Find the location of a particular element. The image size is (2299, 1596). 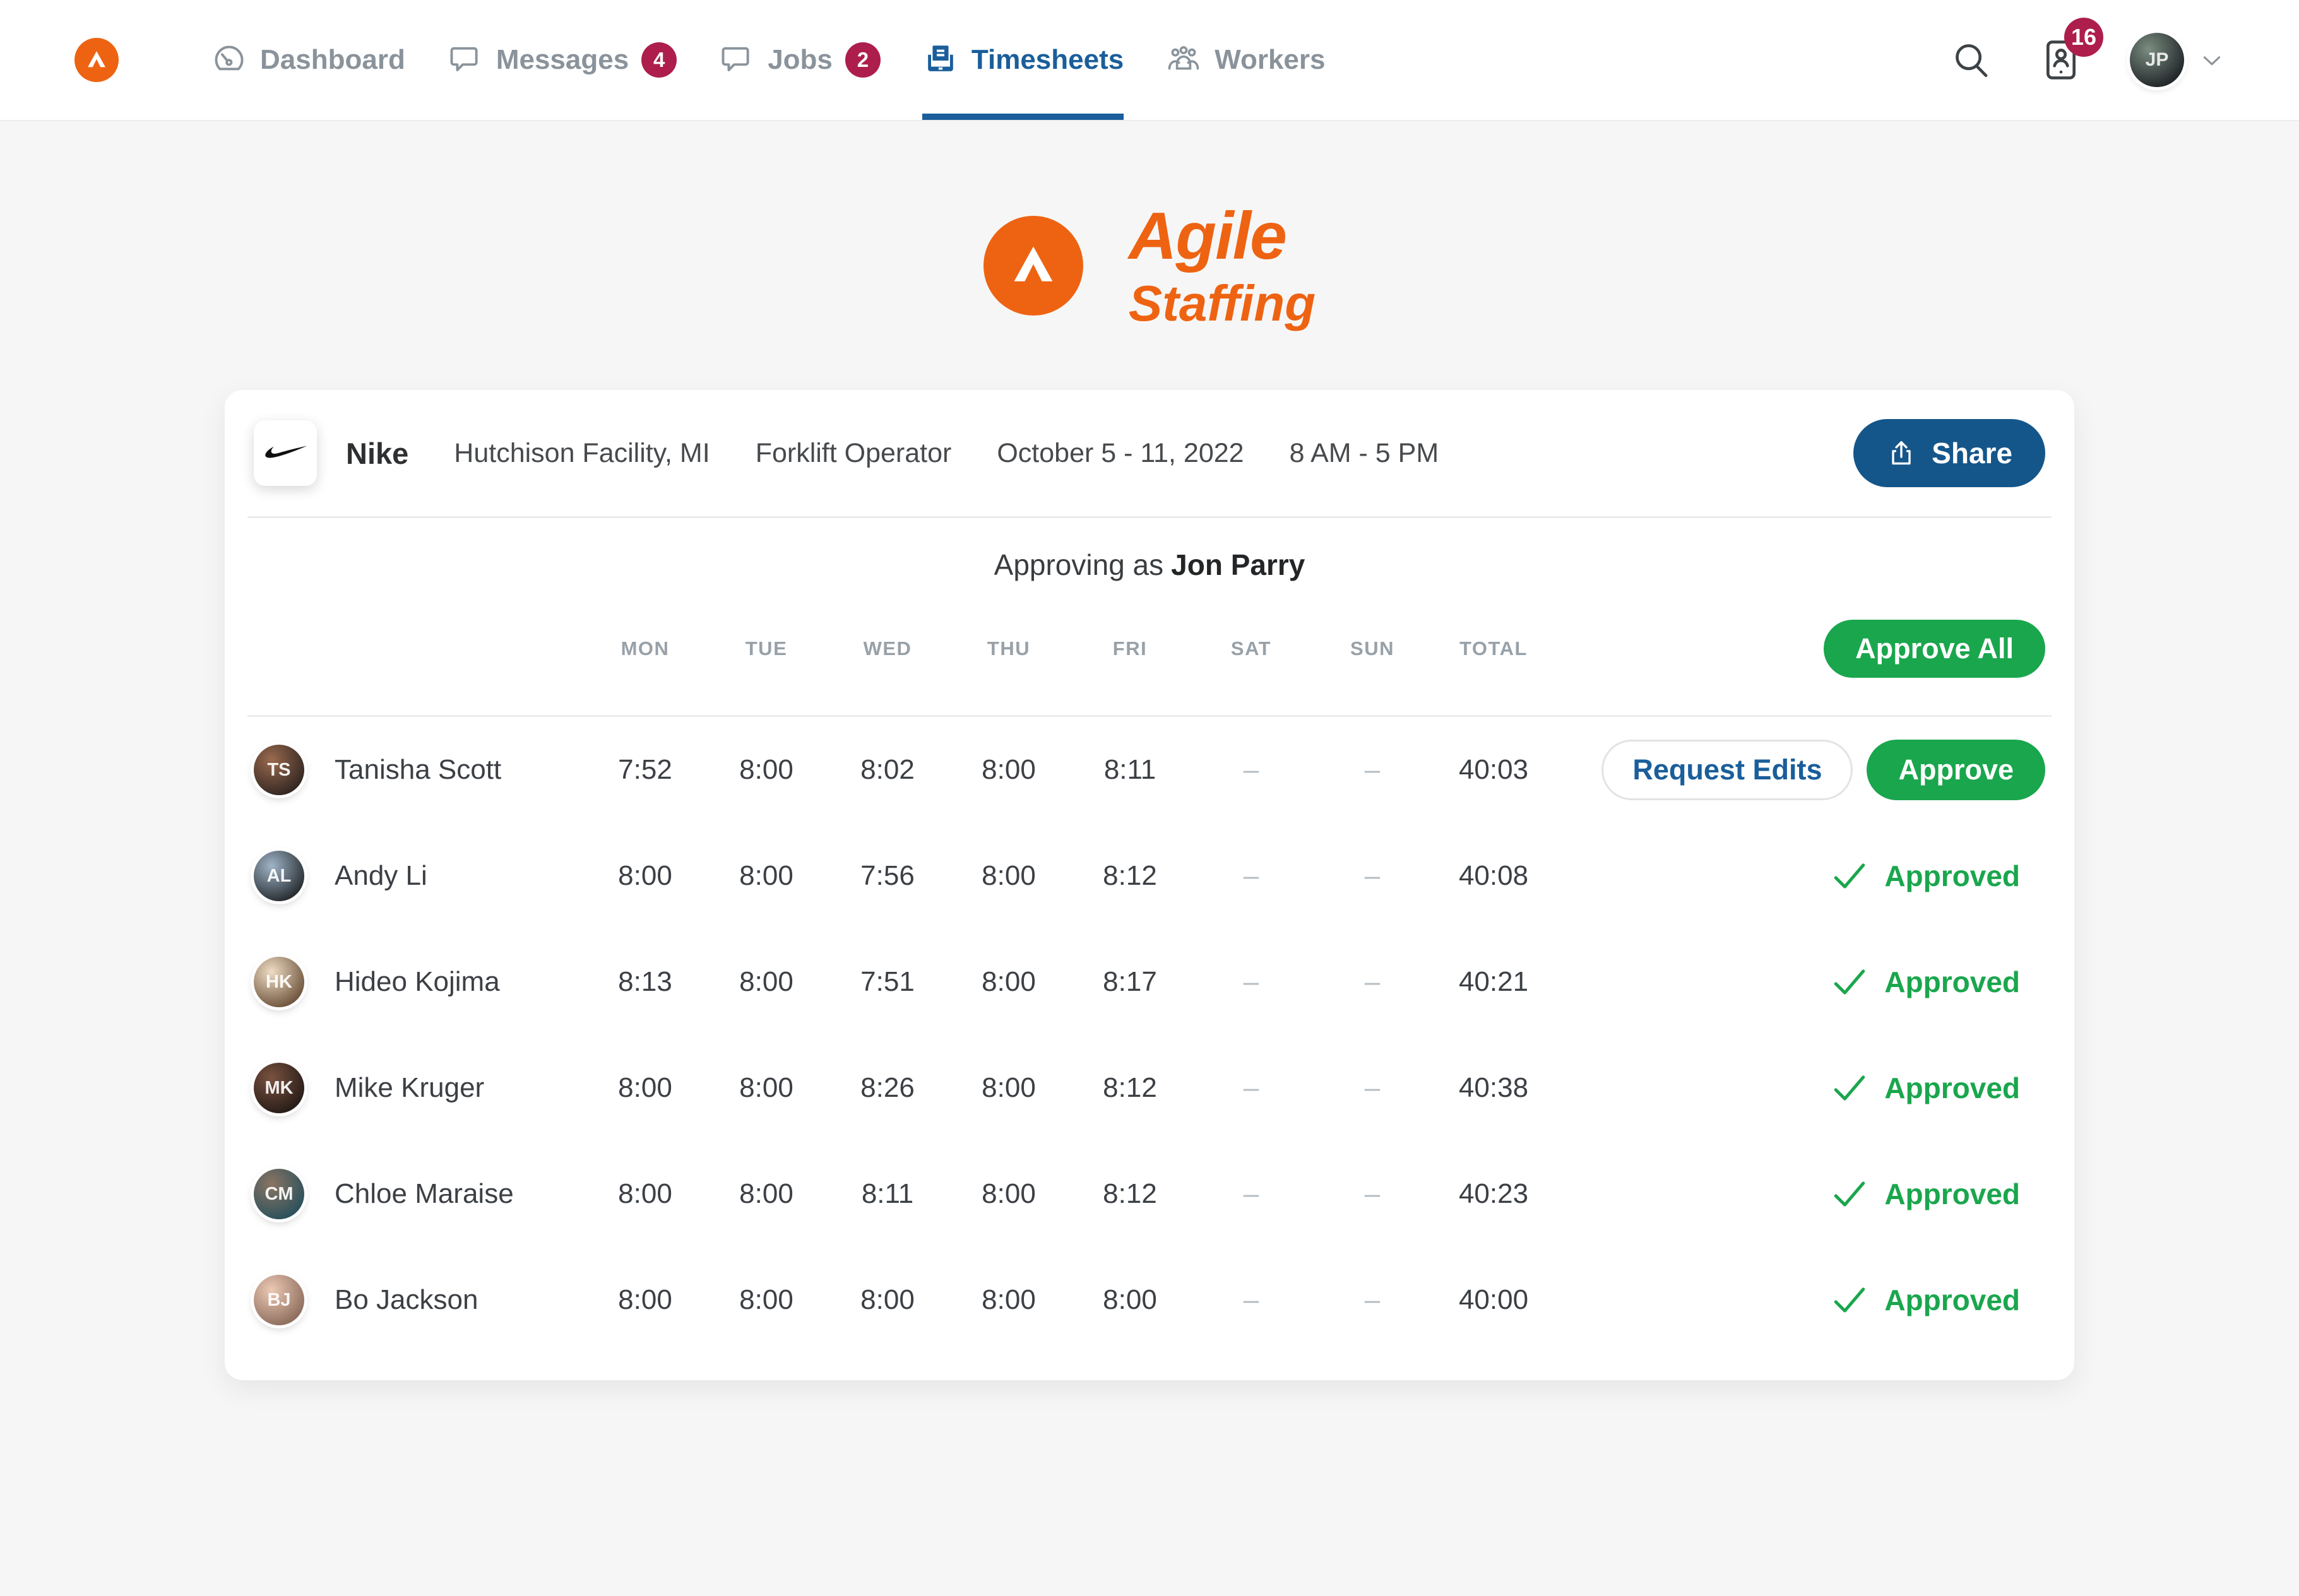

approving-prefix: Approving as is located at coordinates (1079, 564).